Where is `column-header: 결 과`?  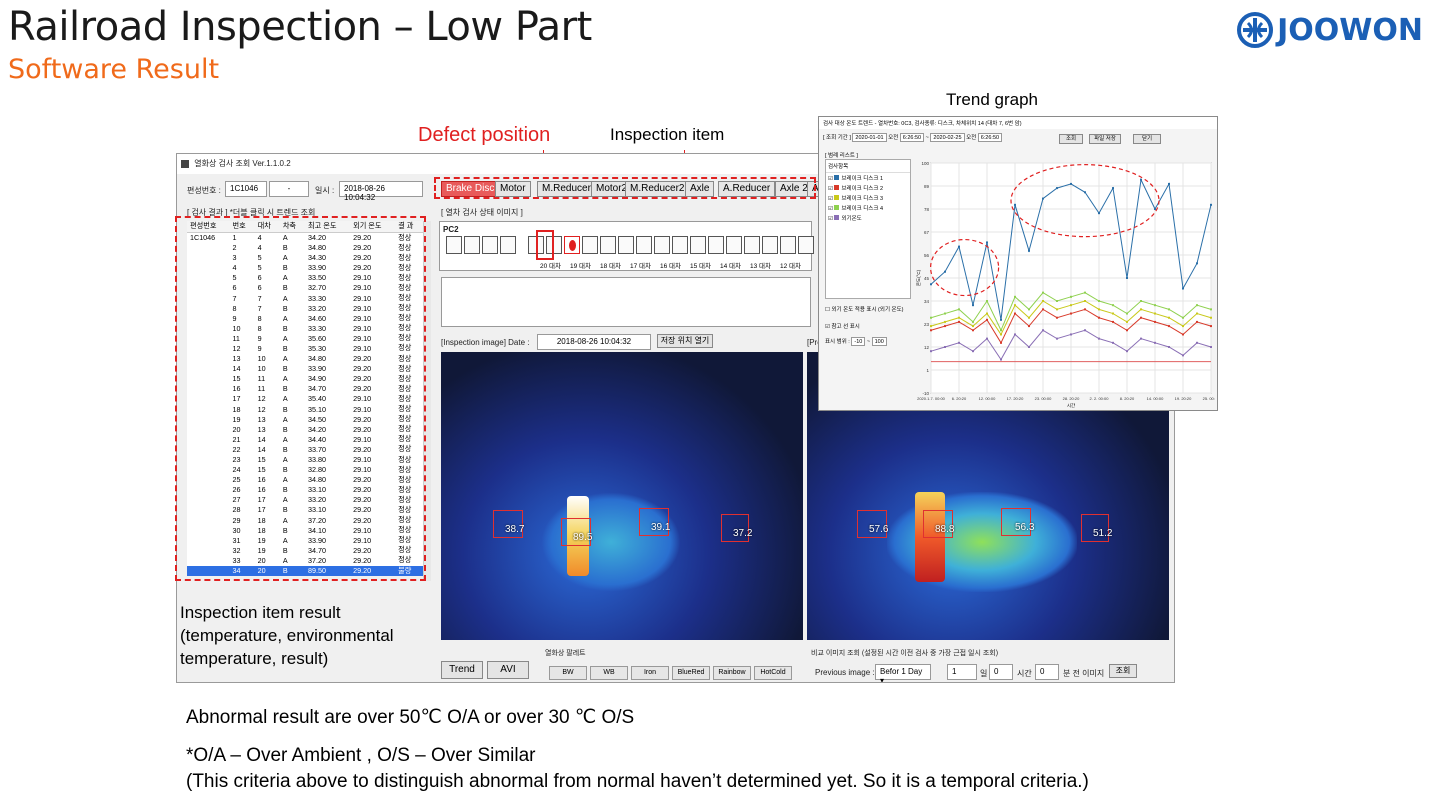
column-header: 결 과 is located at coordinates (409, 227).